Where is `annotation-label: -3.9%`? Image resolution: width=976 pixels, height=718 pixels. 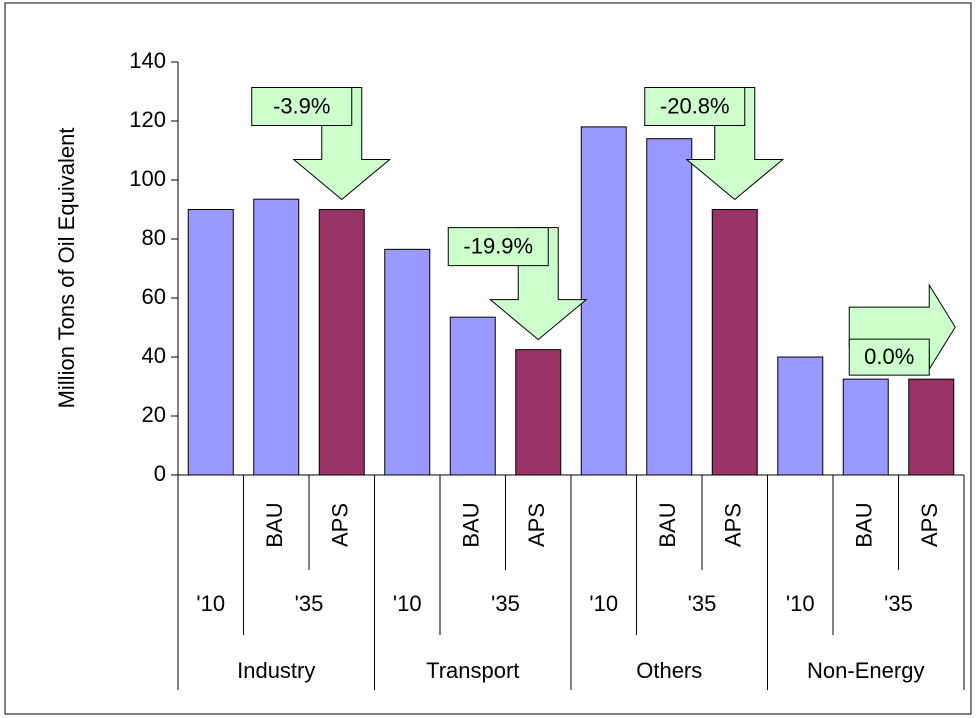
annotation-label: -3.9% is located at coordinates (301, 105).